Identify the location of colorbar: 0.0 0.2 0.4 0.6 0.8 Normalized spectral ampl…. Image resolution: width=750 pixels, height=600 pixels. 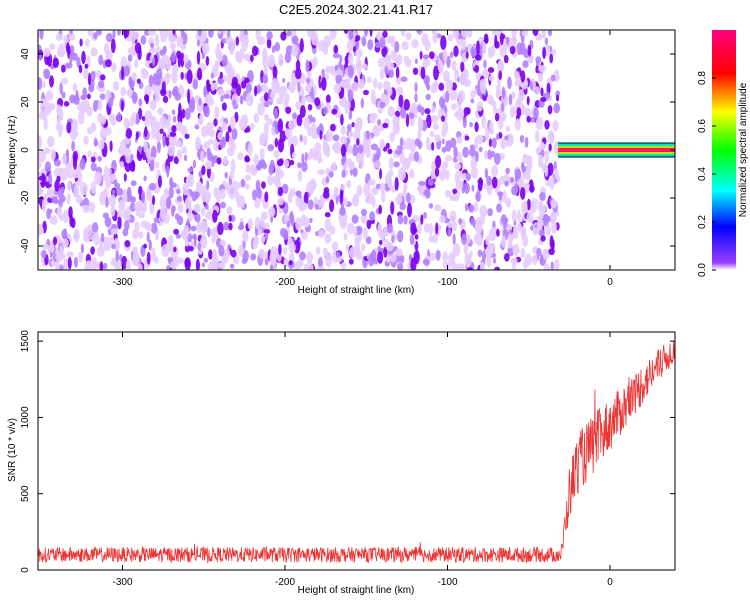
(723, 153).